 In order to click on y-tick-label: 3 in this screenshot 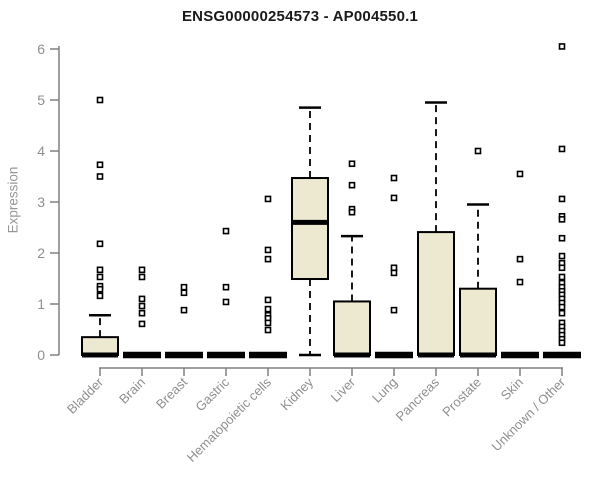, I will do `click(41, 202)`.